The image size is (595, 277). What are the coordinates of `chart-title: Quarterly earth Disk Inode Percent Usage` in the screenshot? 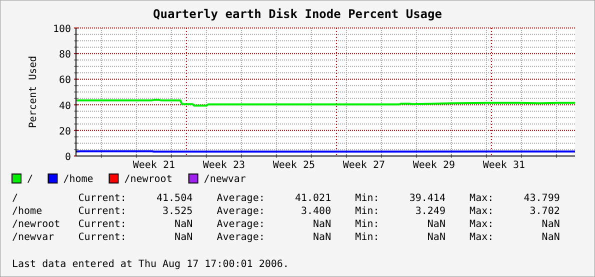 It's located at (297, 14).